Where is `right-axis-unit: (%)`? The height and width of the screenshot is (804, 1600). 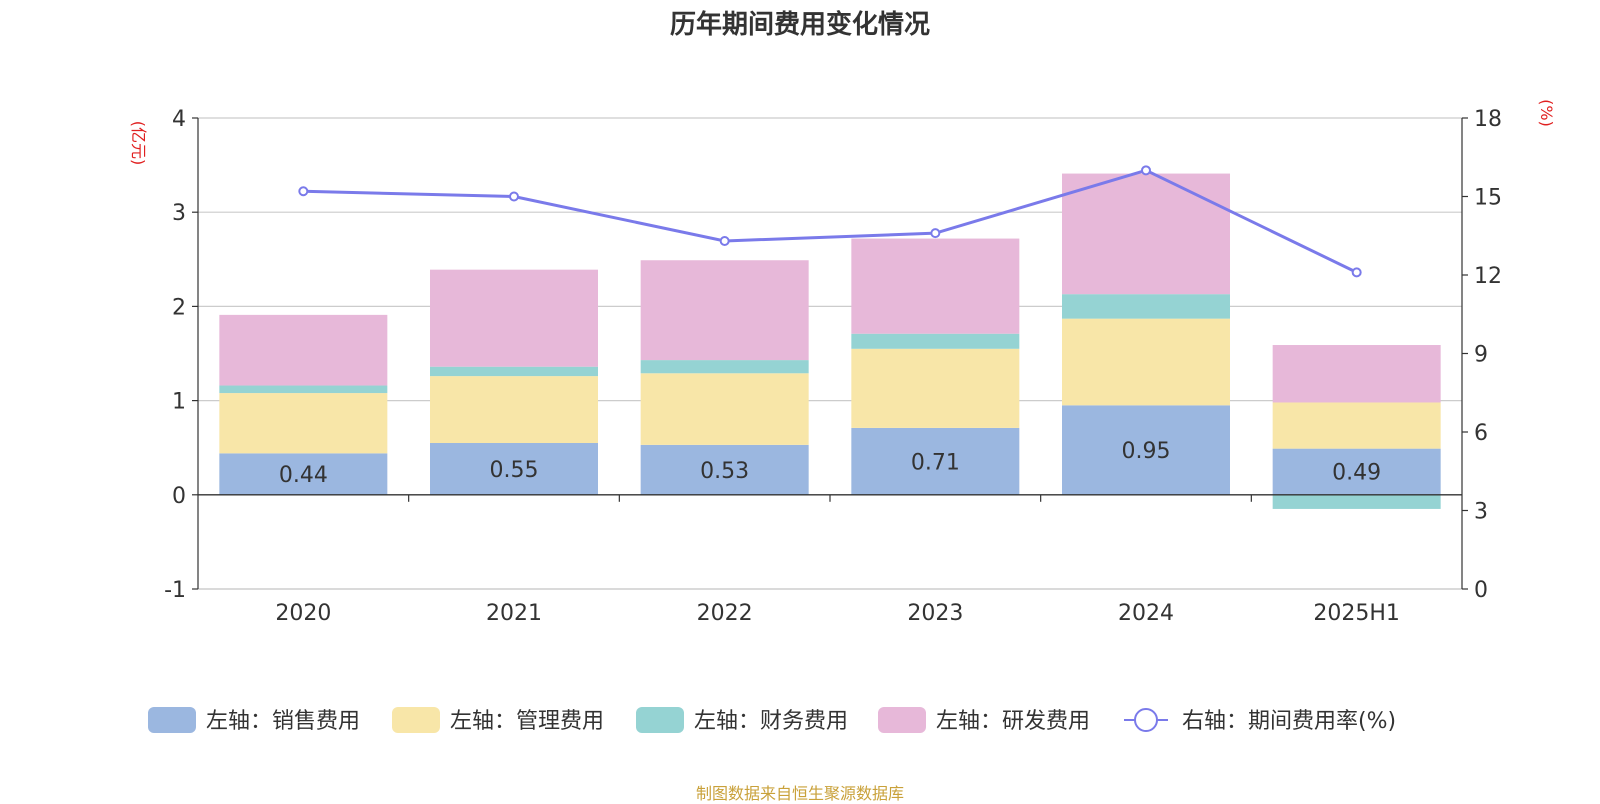 right-axis-unit: (%) is located at coordinates (1546, 113).